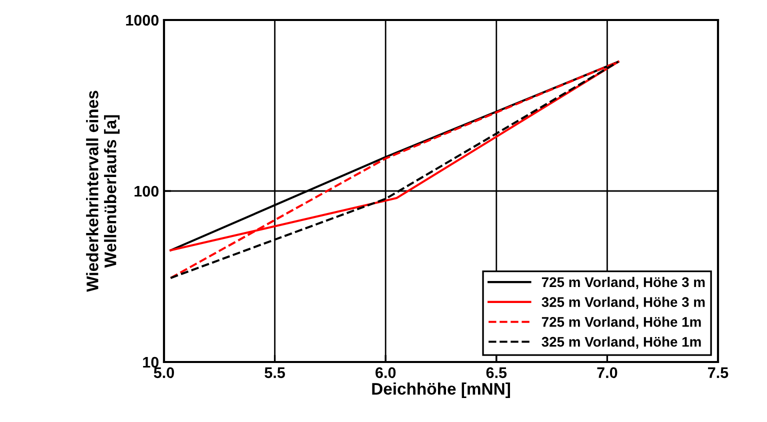 This screenshot has width=767, height=422. What do you see at coordinates (274, 372) in the screenshot?
I see `x-tick-label: 5.5` at bounding box center [274, 372].